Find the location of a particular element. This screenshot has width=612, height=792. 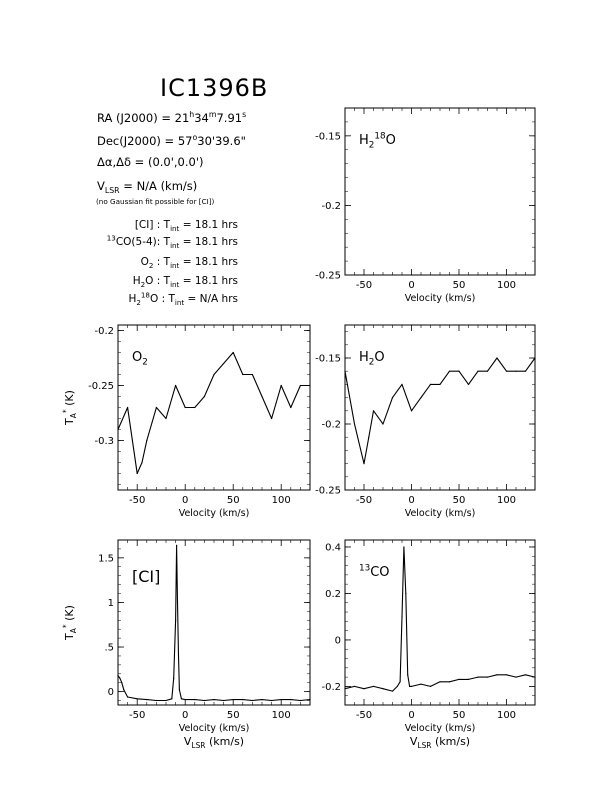

integration-time-line-part: : T is located at coordinates (161, 262).